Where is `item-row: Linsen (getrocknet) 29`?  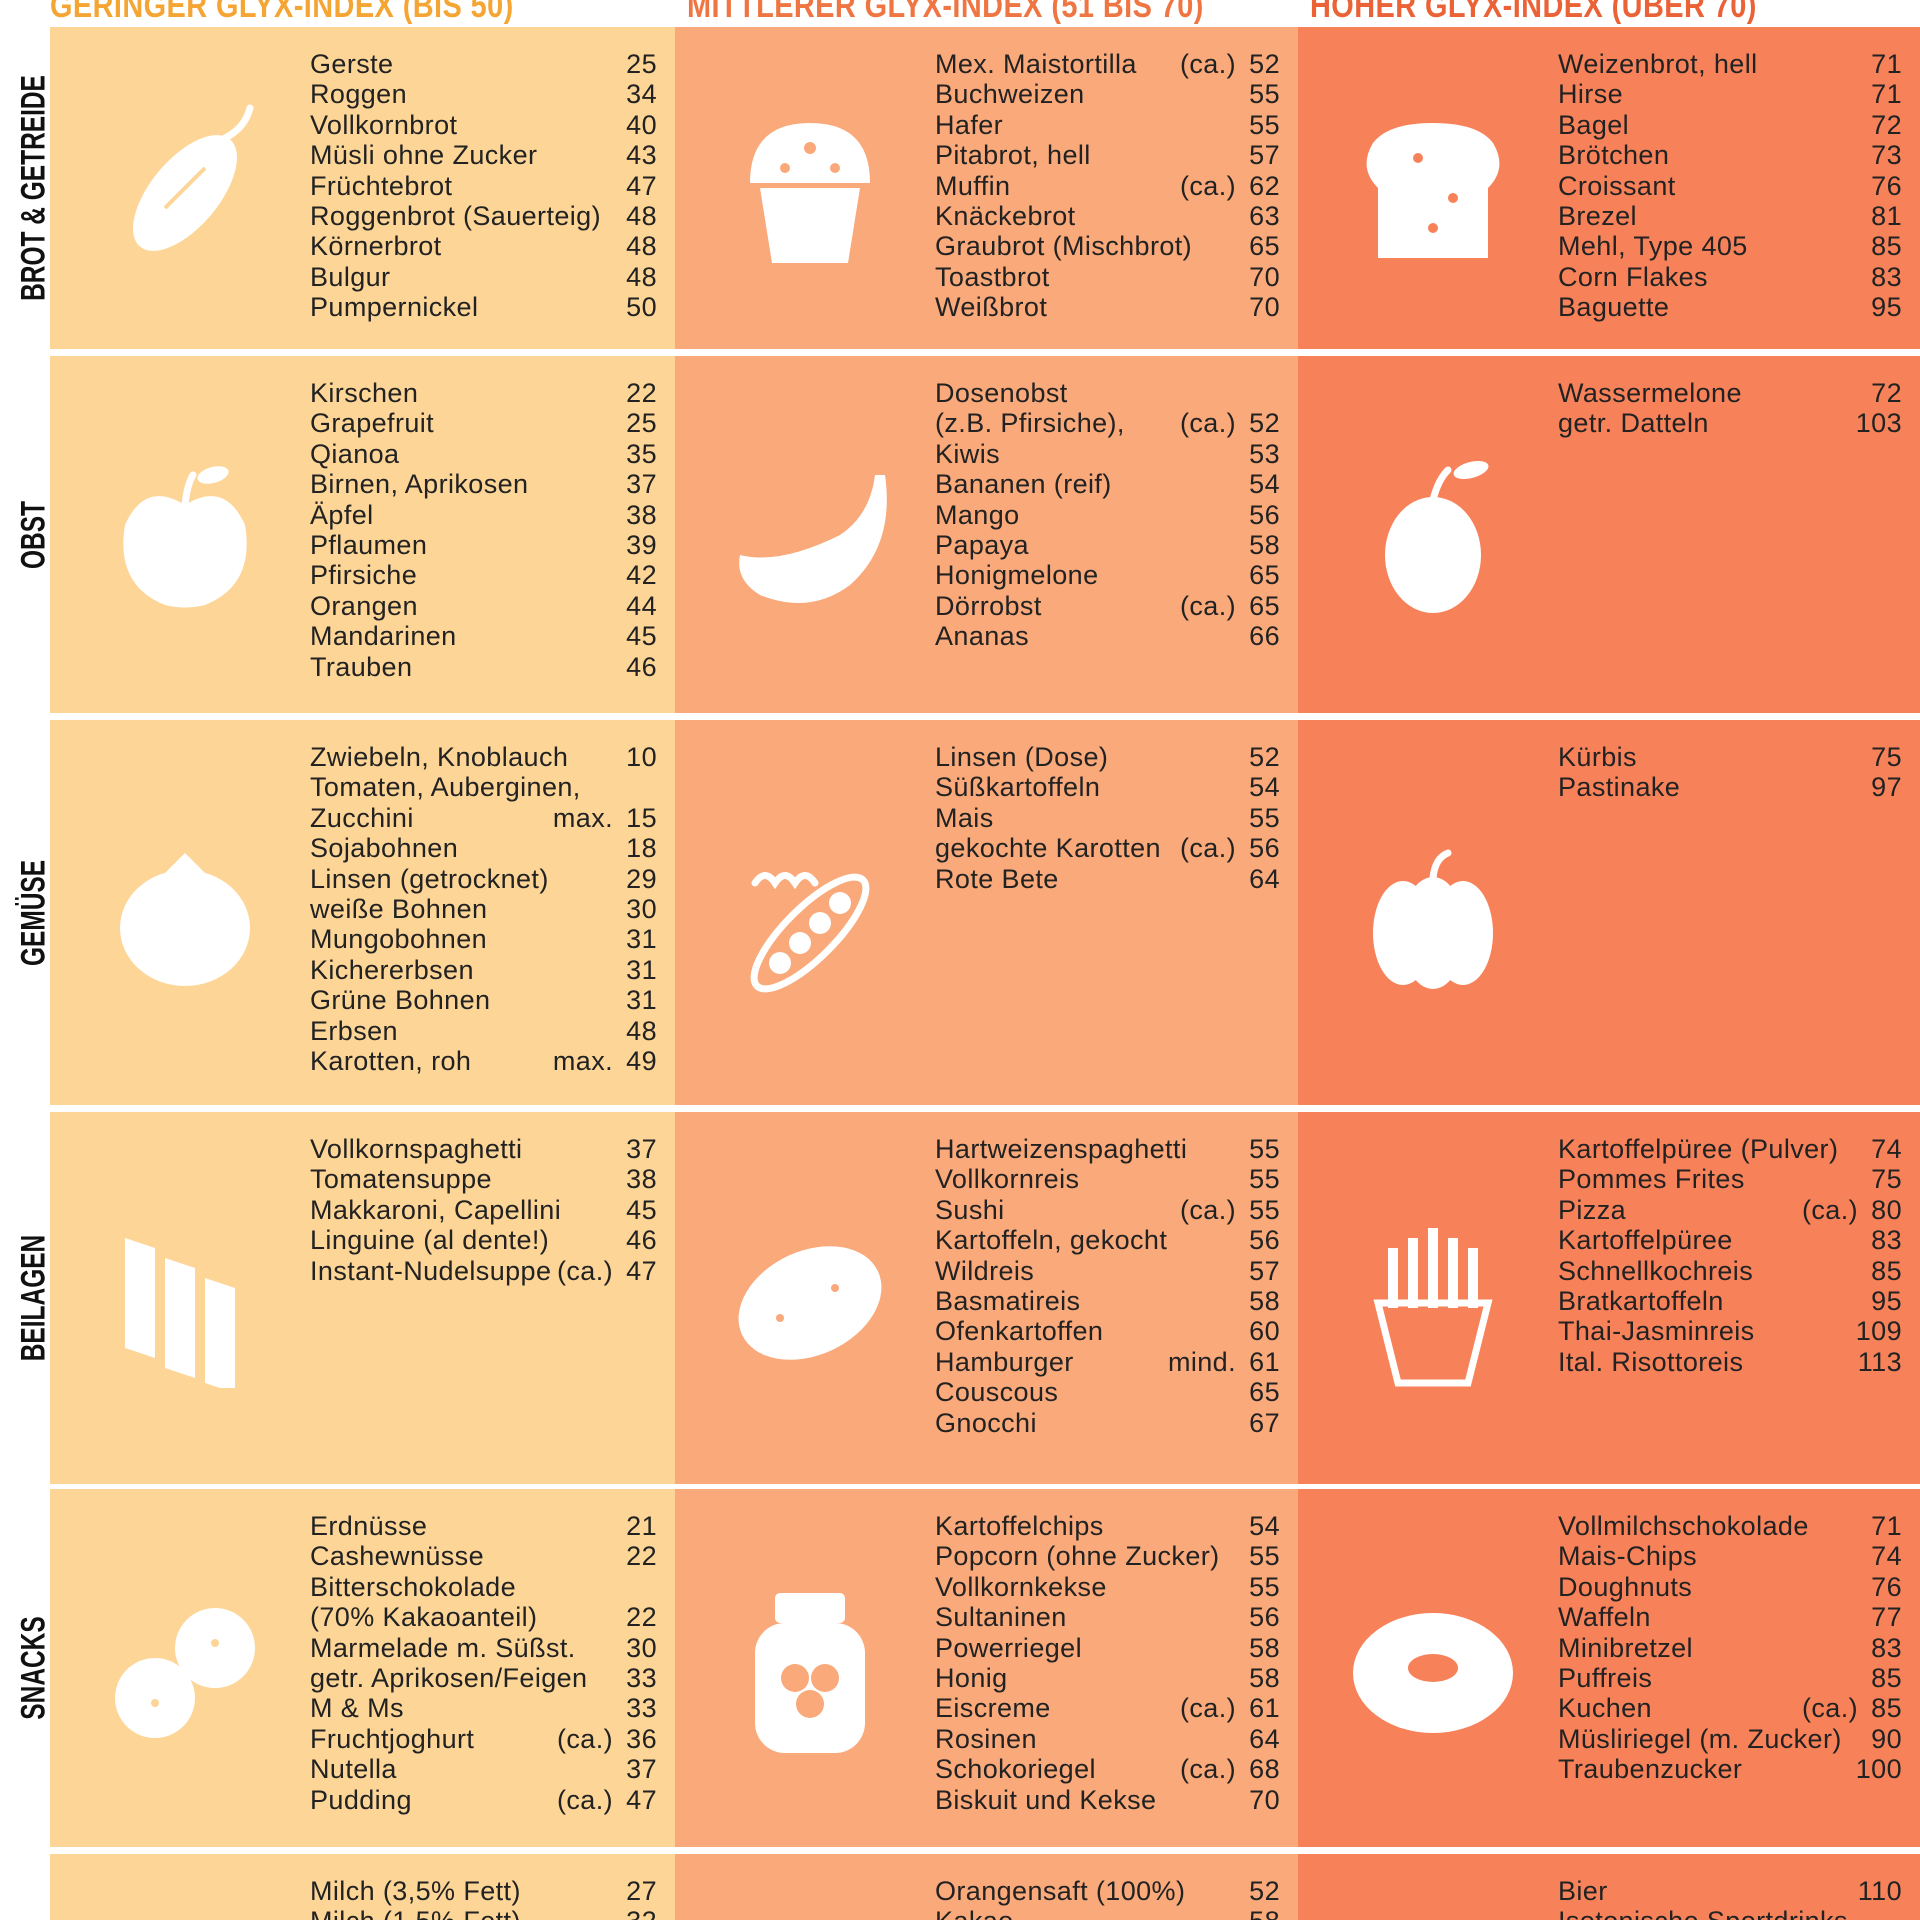 item-row: Linsen (getrocknet) 29 is located at coordinates (483, 879).